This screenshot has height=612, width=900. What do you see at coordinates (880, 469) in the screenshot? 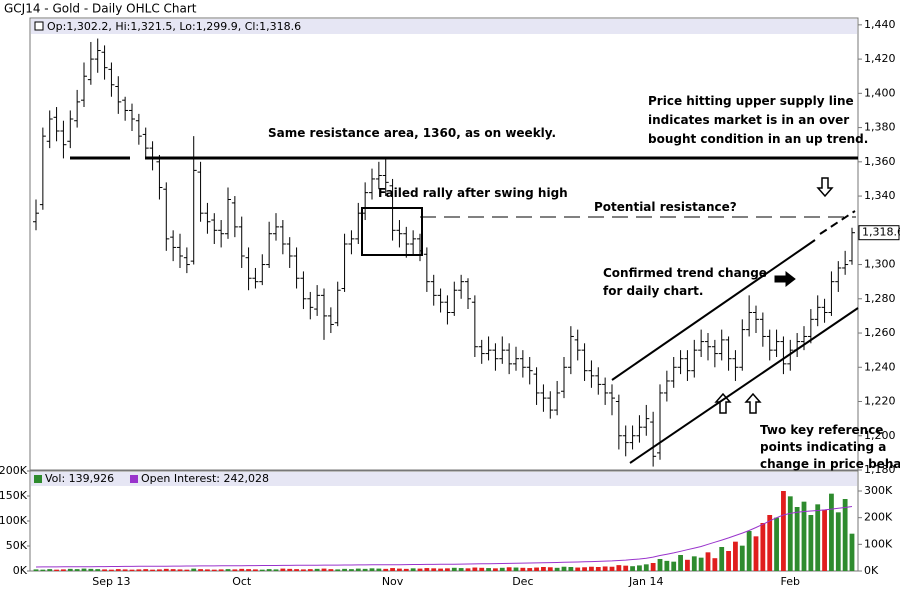
I see `y-tick-label: 1,180` at bounding box center [880, 469].